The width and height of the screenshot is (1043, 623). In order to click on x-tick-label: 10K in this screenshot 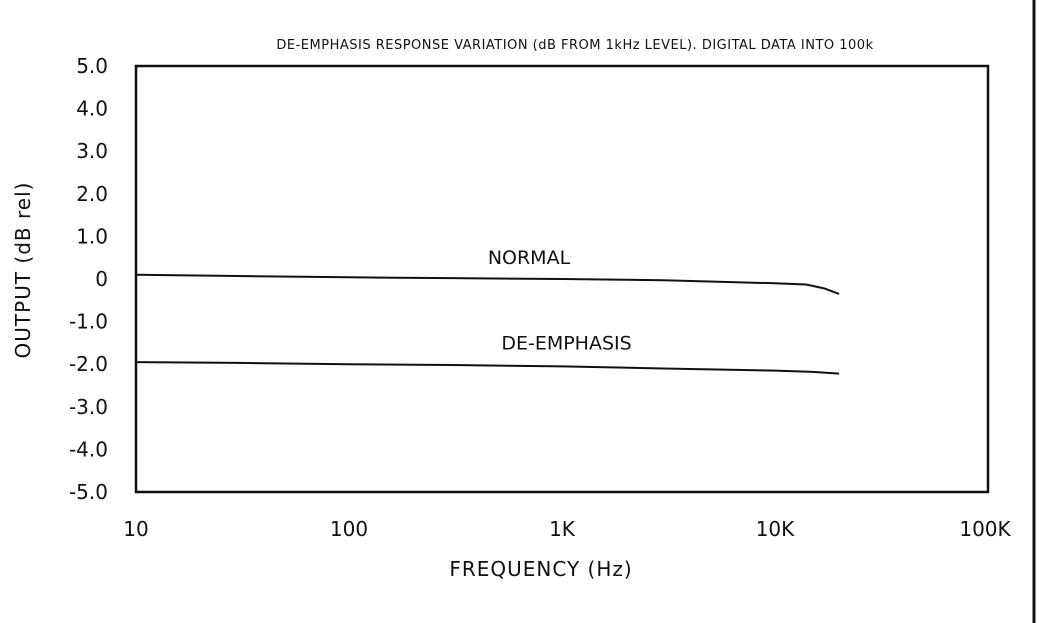, I will do `click(775, 529)`.